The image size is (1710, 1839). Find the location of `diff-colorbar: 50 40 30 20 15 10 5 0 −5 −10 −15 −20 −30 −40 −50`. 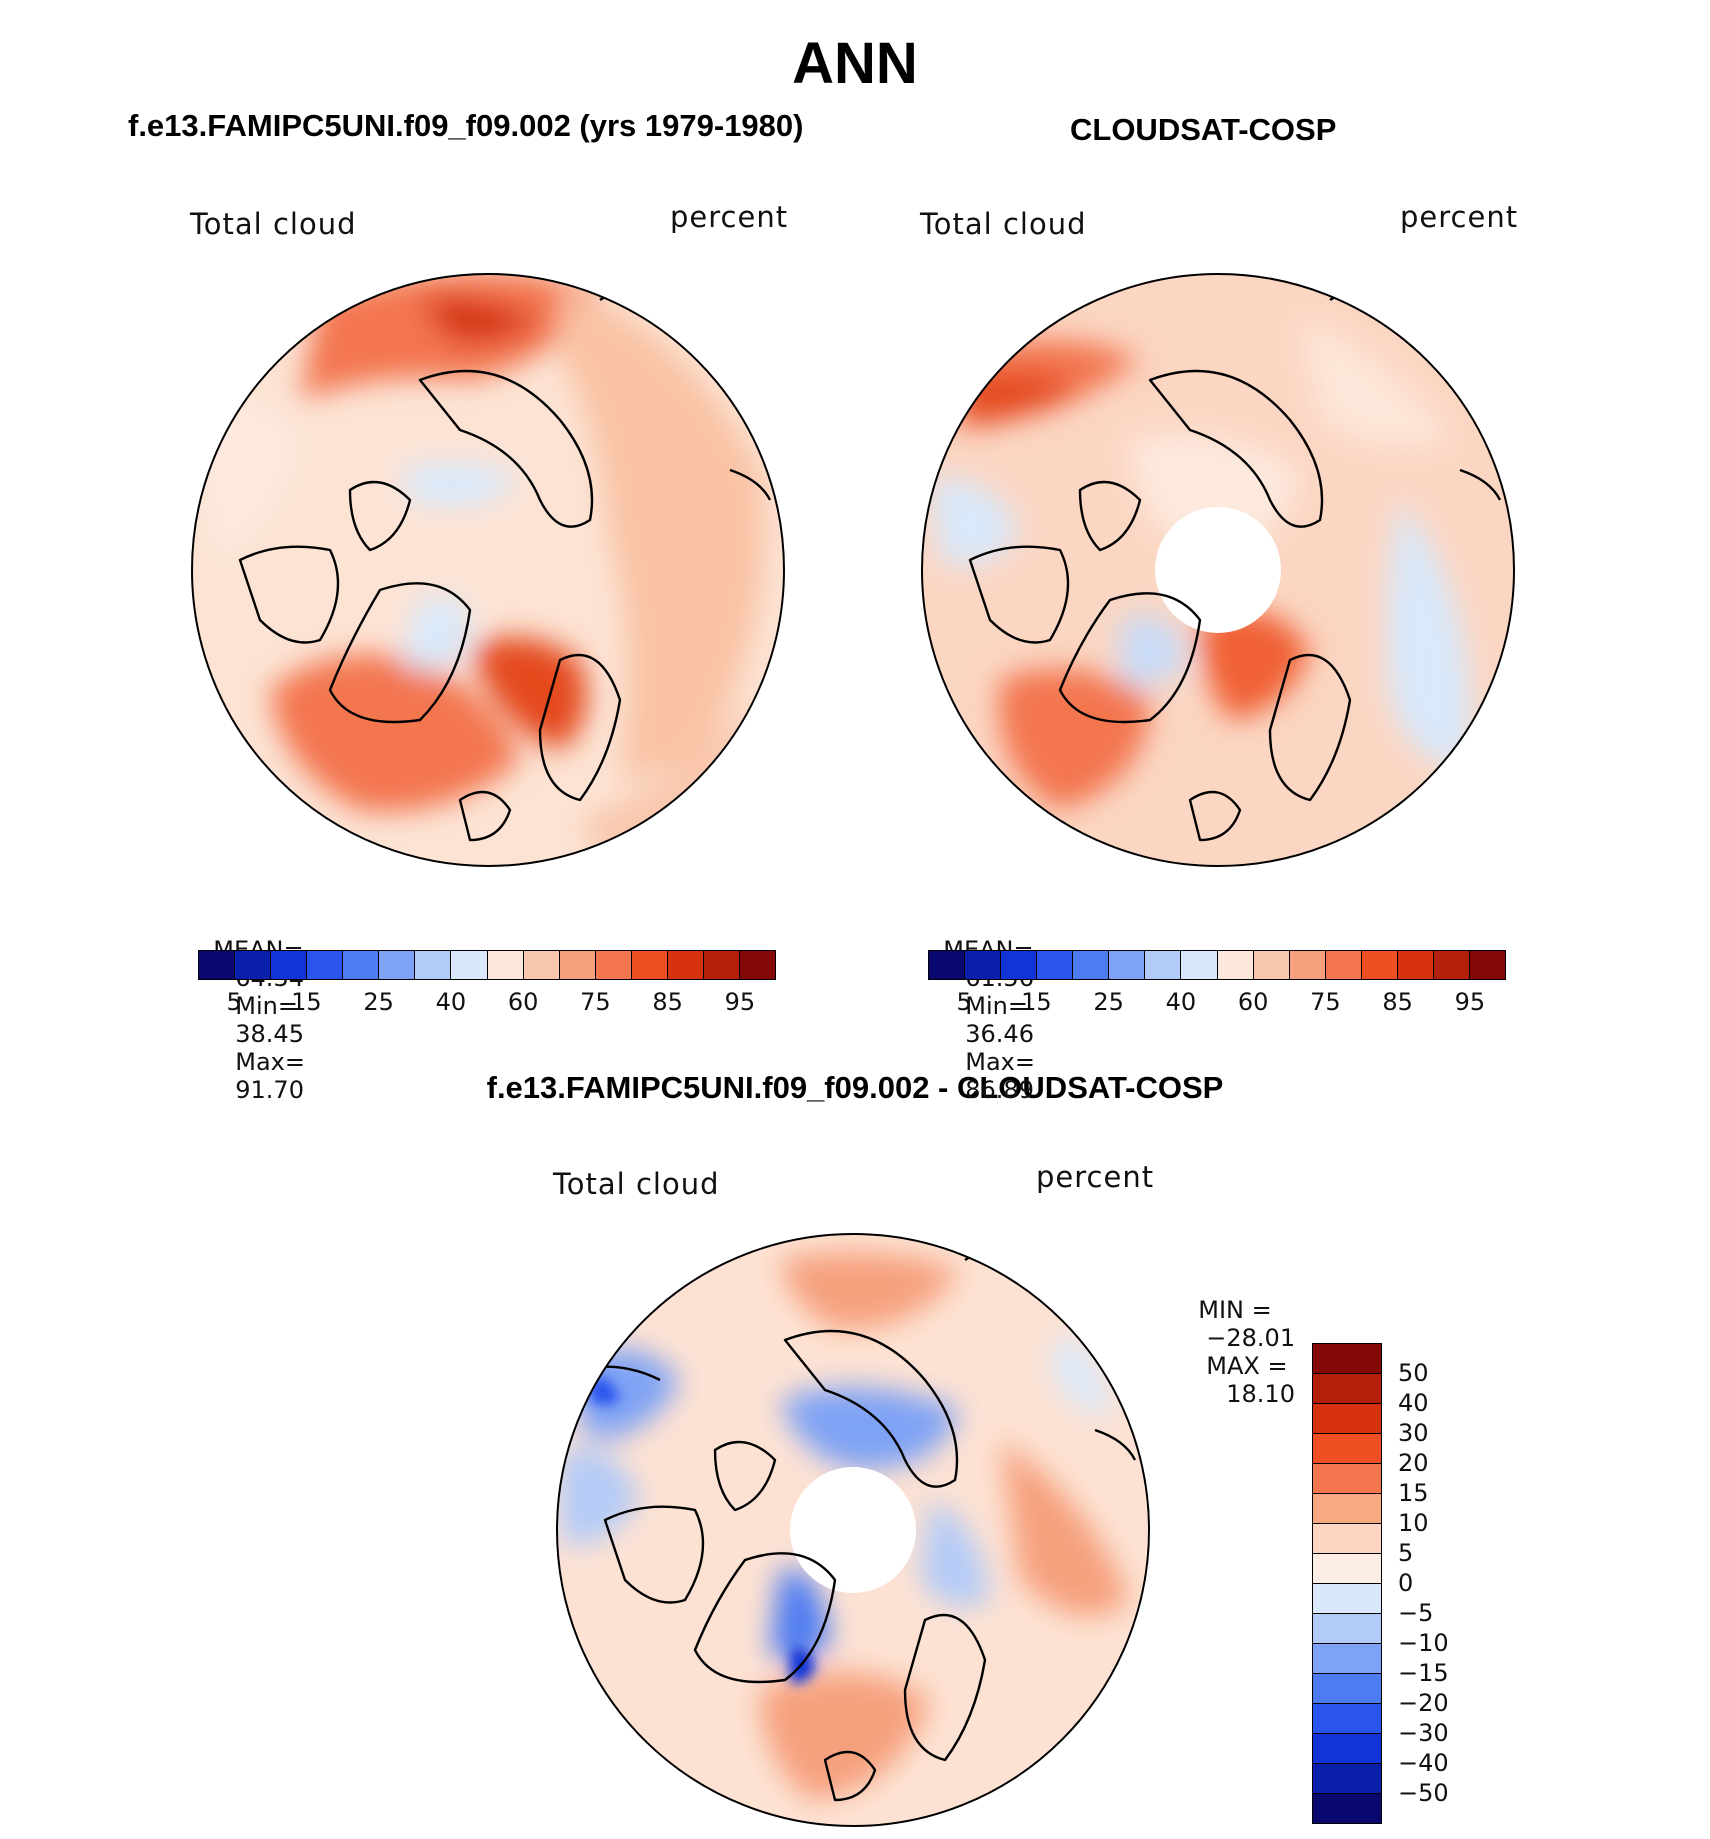

diff-colorbar: 50 40 30 20 15 10 5 0 −5 −10 −15 −20 −30 −40 −50 is located at coordinates (1380, 1583).